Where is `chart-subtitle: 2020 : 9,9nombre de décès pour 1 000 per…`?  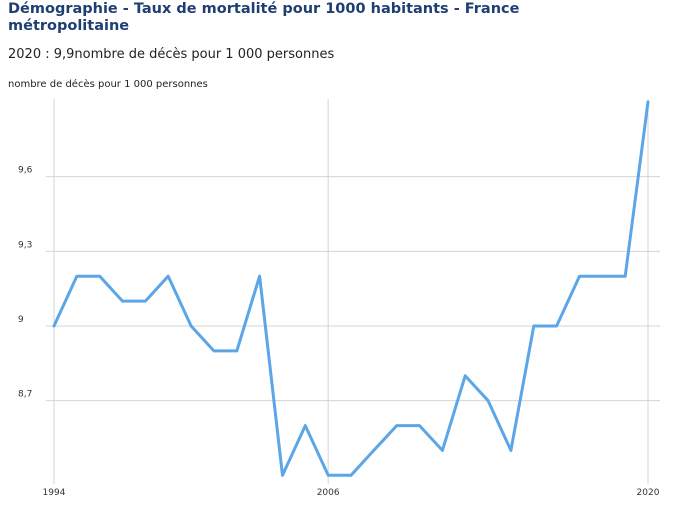
chart-subtitle: 2020 : 9,9nombre de décès pour 1 000 per… is located at coordinates (171, 54).